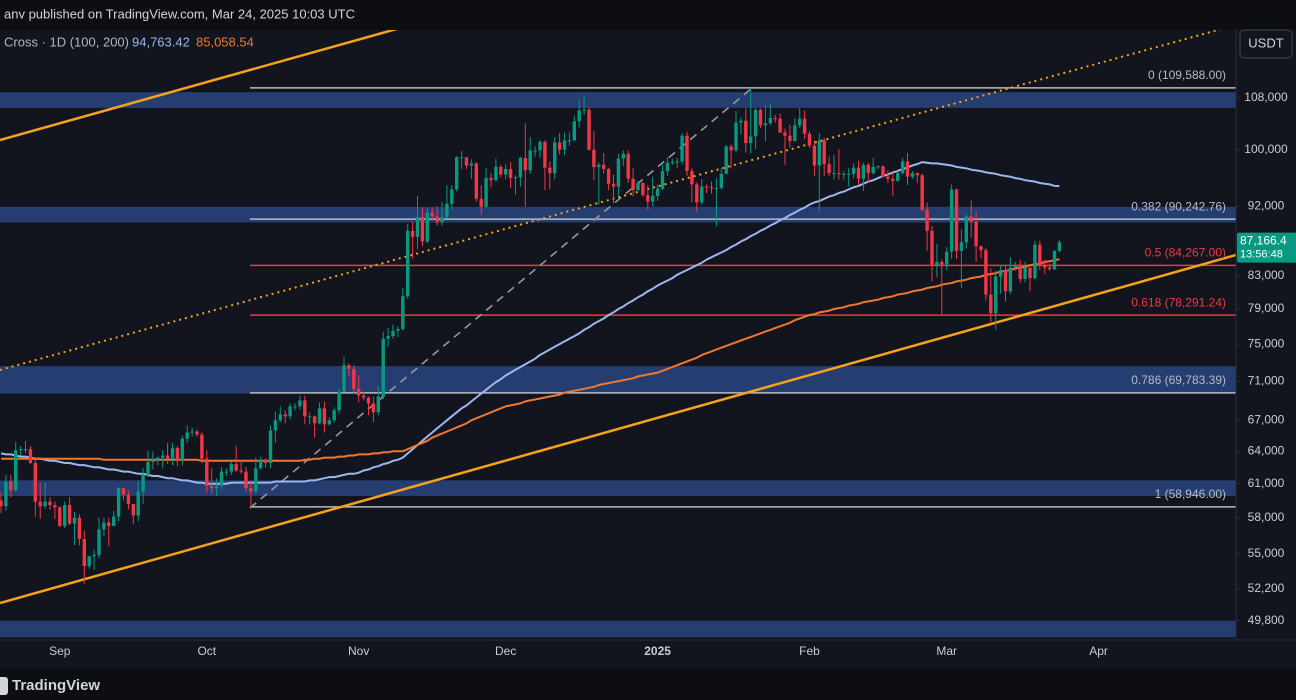 This screenshot has height=700, width=1296. What do you see at coordinates (1266, 275) in the screenshot?
I see `y-tick-label: 83,000` at bounding box center [1266, 275].